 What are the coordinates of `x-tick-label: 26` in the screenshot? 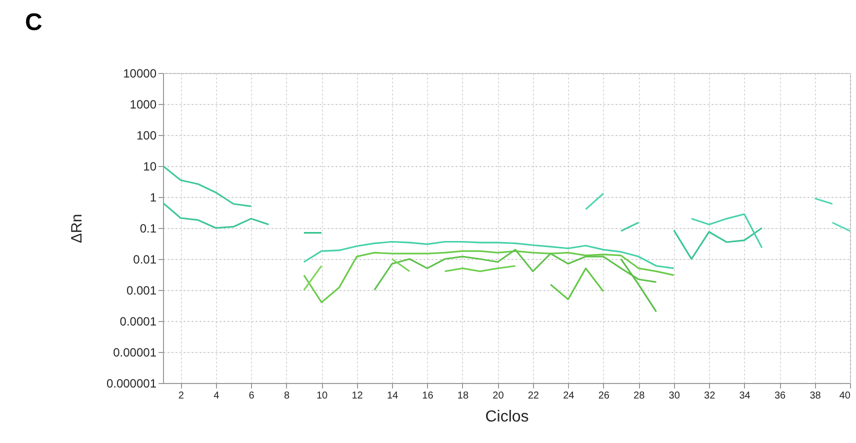 It's located at (604, 396).